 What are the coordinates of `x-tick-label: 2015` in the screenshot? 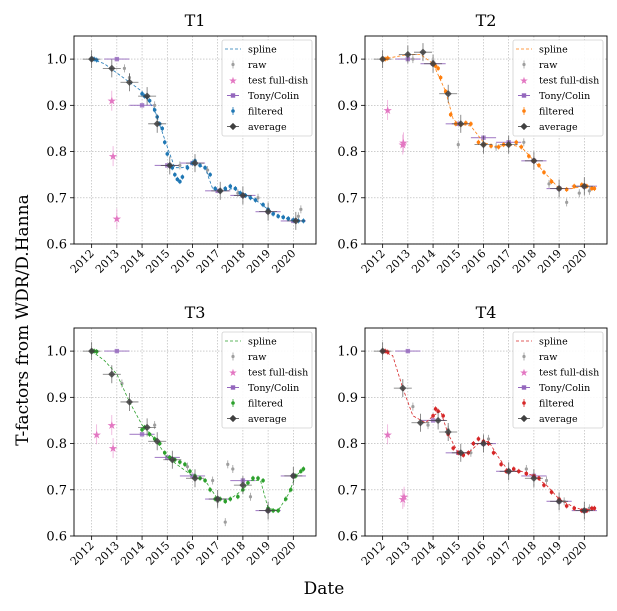 It's located at (157, 261).